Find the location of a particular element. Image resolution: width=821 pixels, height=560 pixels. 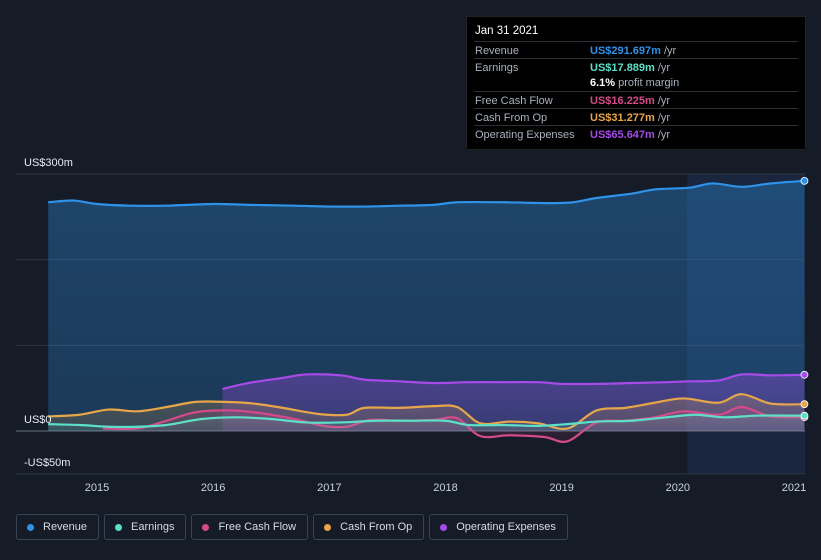

free-cash-flow-line is located at coordinates (453, 424).